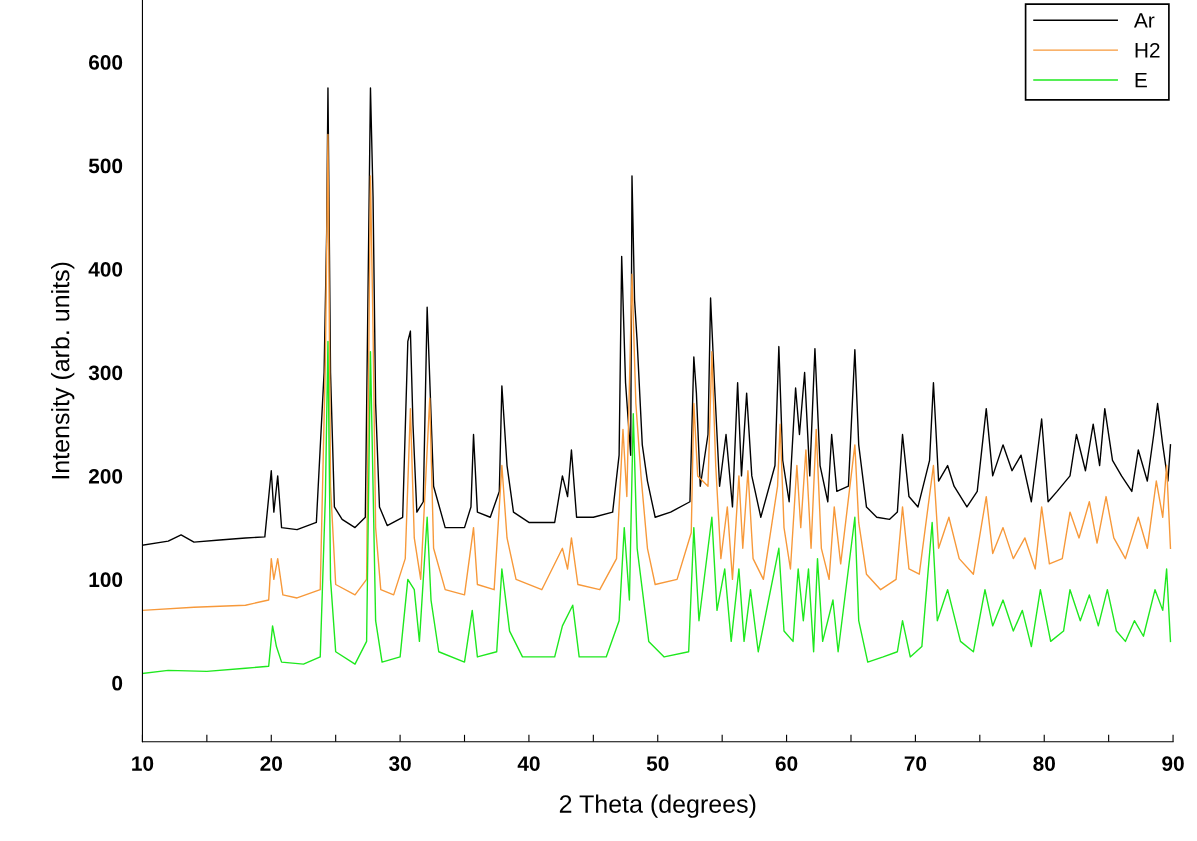 This screenshot has height=841, width=1197. What do you see at coordinates (143, 763) in the screenshot?
I see `x-tick-label: 10` at bounding box center [143, 763].